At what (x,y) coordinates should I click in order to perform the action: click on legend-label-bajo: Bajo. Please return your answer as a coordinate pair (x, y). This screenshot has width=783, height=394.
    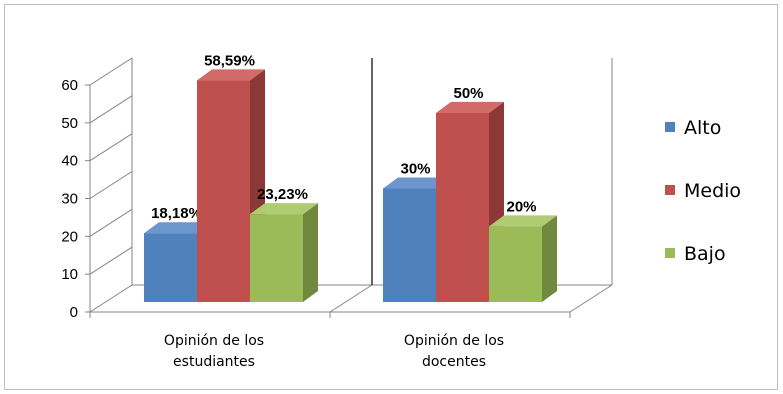
    Looking at the image, I should click on (705, 254).